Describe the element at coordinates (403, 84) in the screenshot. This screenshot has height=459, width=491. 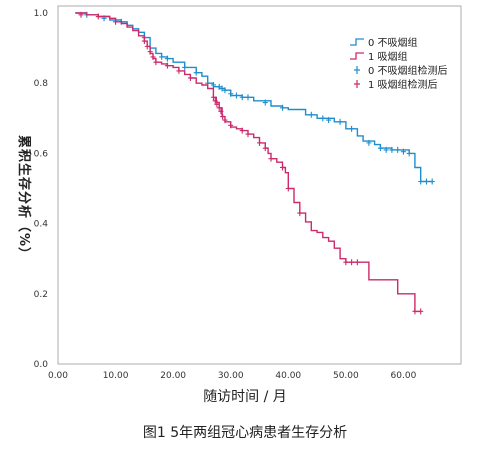
I see `legend-label: 1 吸烟组检测后` at that location.